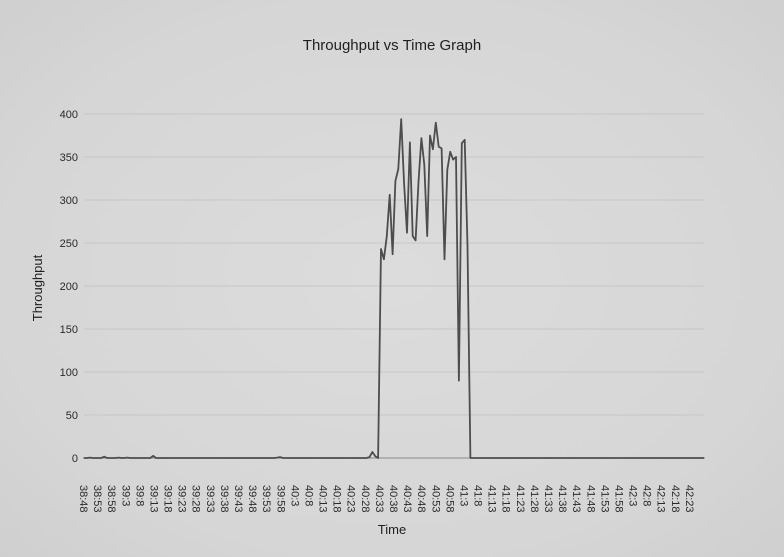  I want to click on y-tick-label: 200, so click(69, 287).